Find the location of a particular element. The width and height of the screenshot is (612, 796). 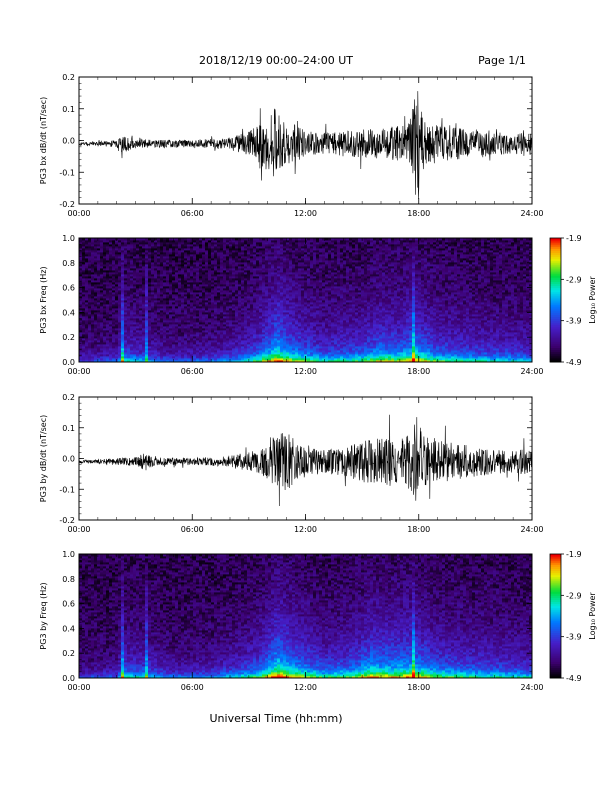

x-tick-label: 24:00 is located at coordinates (531, 213).